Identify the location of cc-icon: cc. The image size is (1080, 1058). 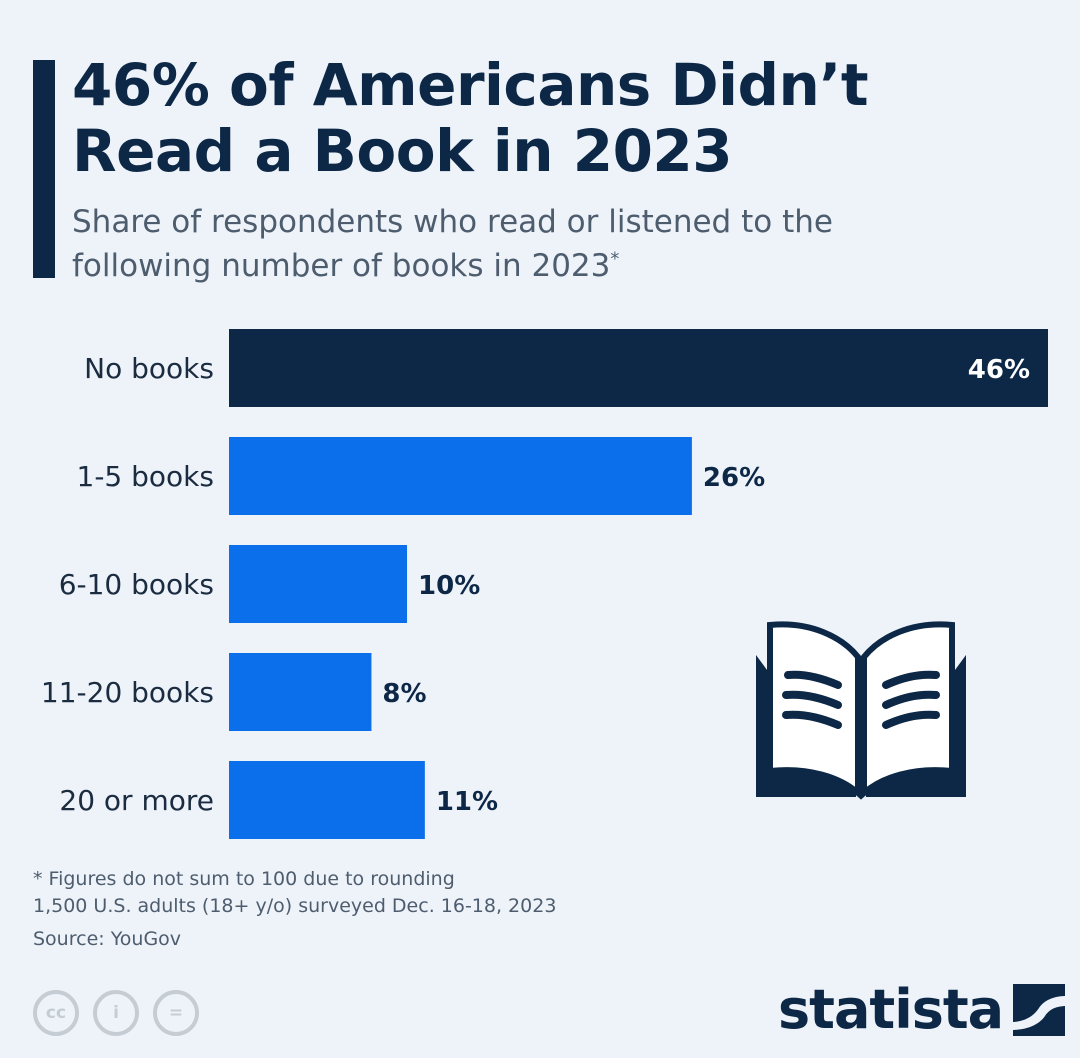
(56, 1013).